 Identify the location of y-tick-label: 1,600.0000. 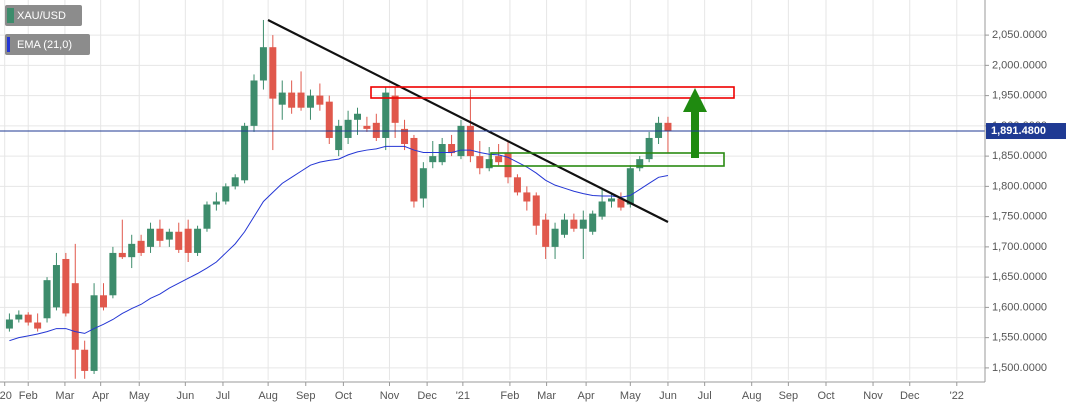
(1019, 307).